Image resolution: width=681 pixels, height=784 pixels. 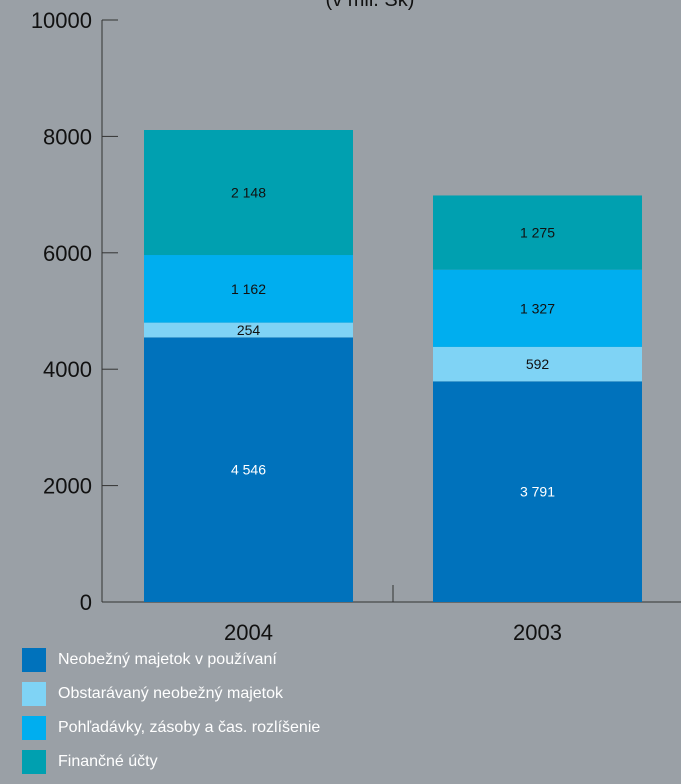 I want to click on x-axis-labels: 2004 2003, so click(x=393, y=632).